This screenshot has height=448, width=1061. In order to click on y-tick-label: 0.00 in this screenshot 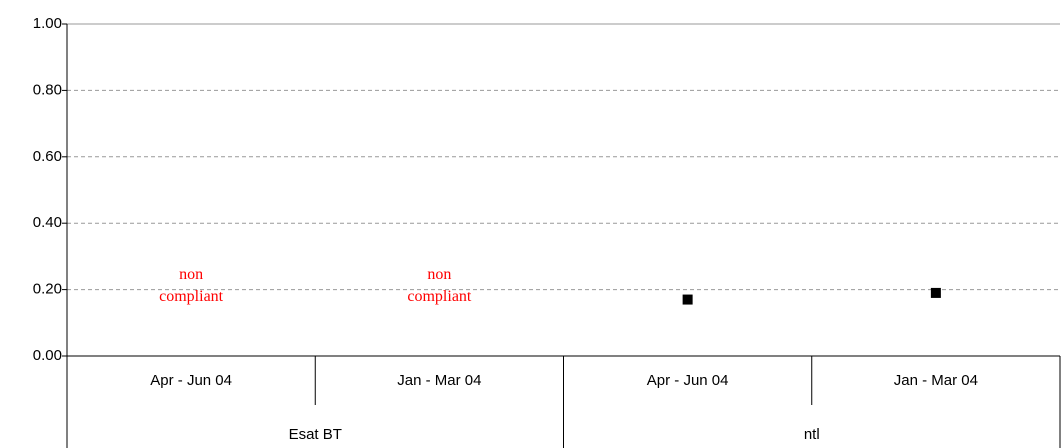, I will do `click(47, 355)`.